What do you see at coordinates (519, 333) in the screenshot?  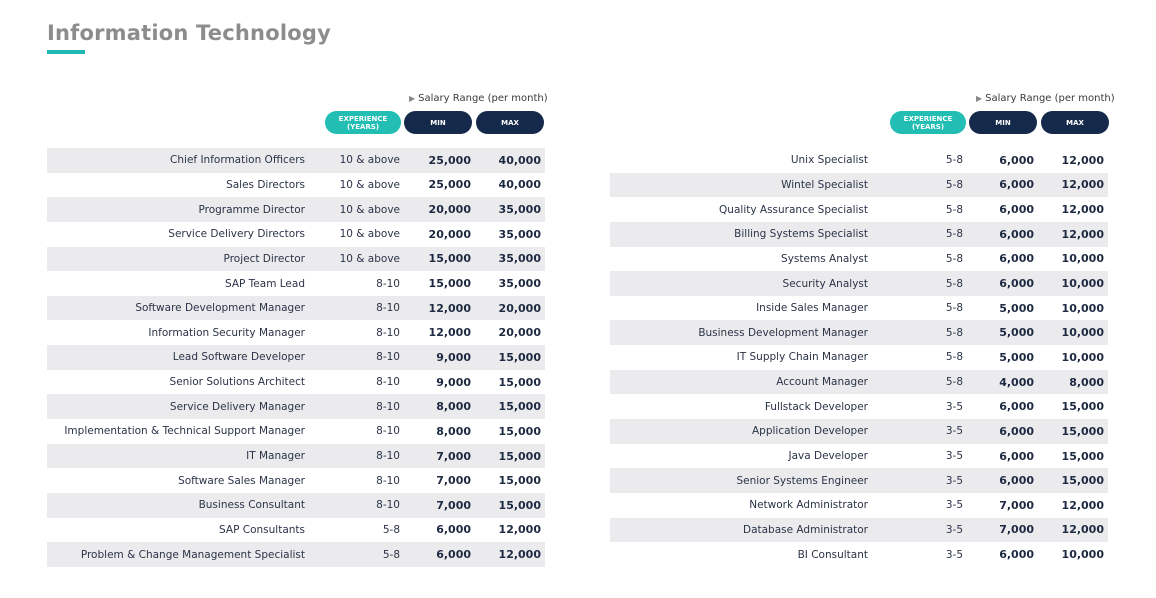 I see `max-salary: 20,000` at bounding box center [519, 333].